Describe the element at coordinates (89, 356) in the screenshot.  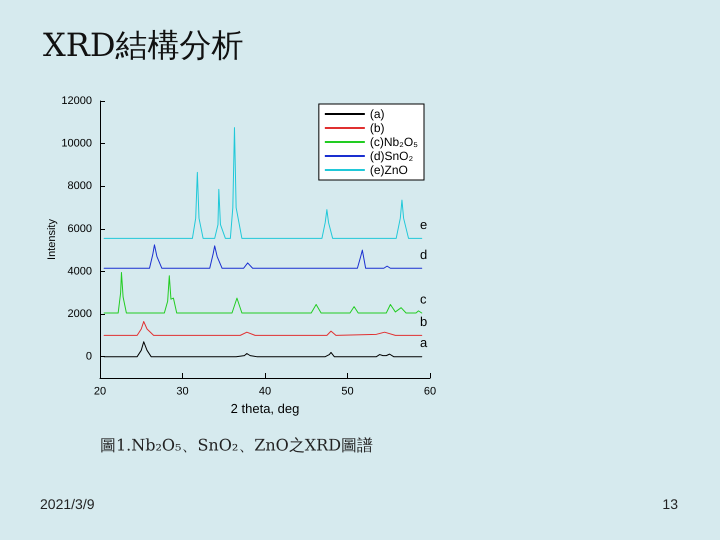
I see `y-tick-label: 0` at that location.